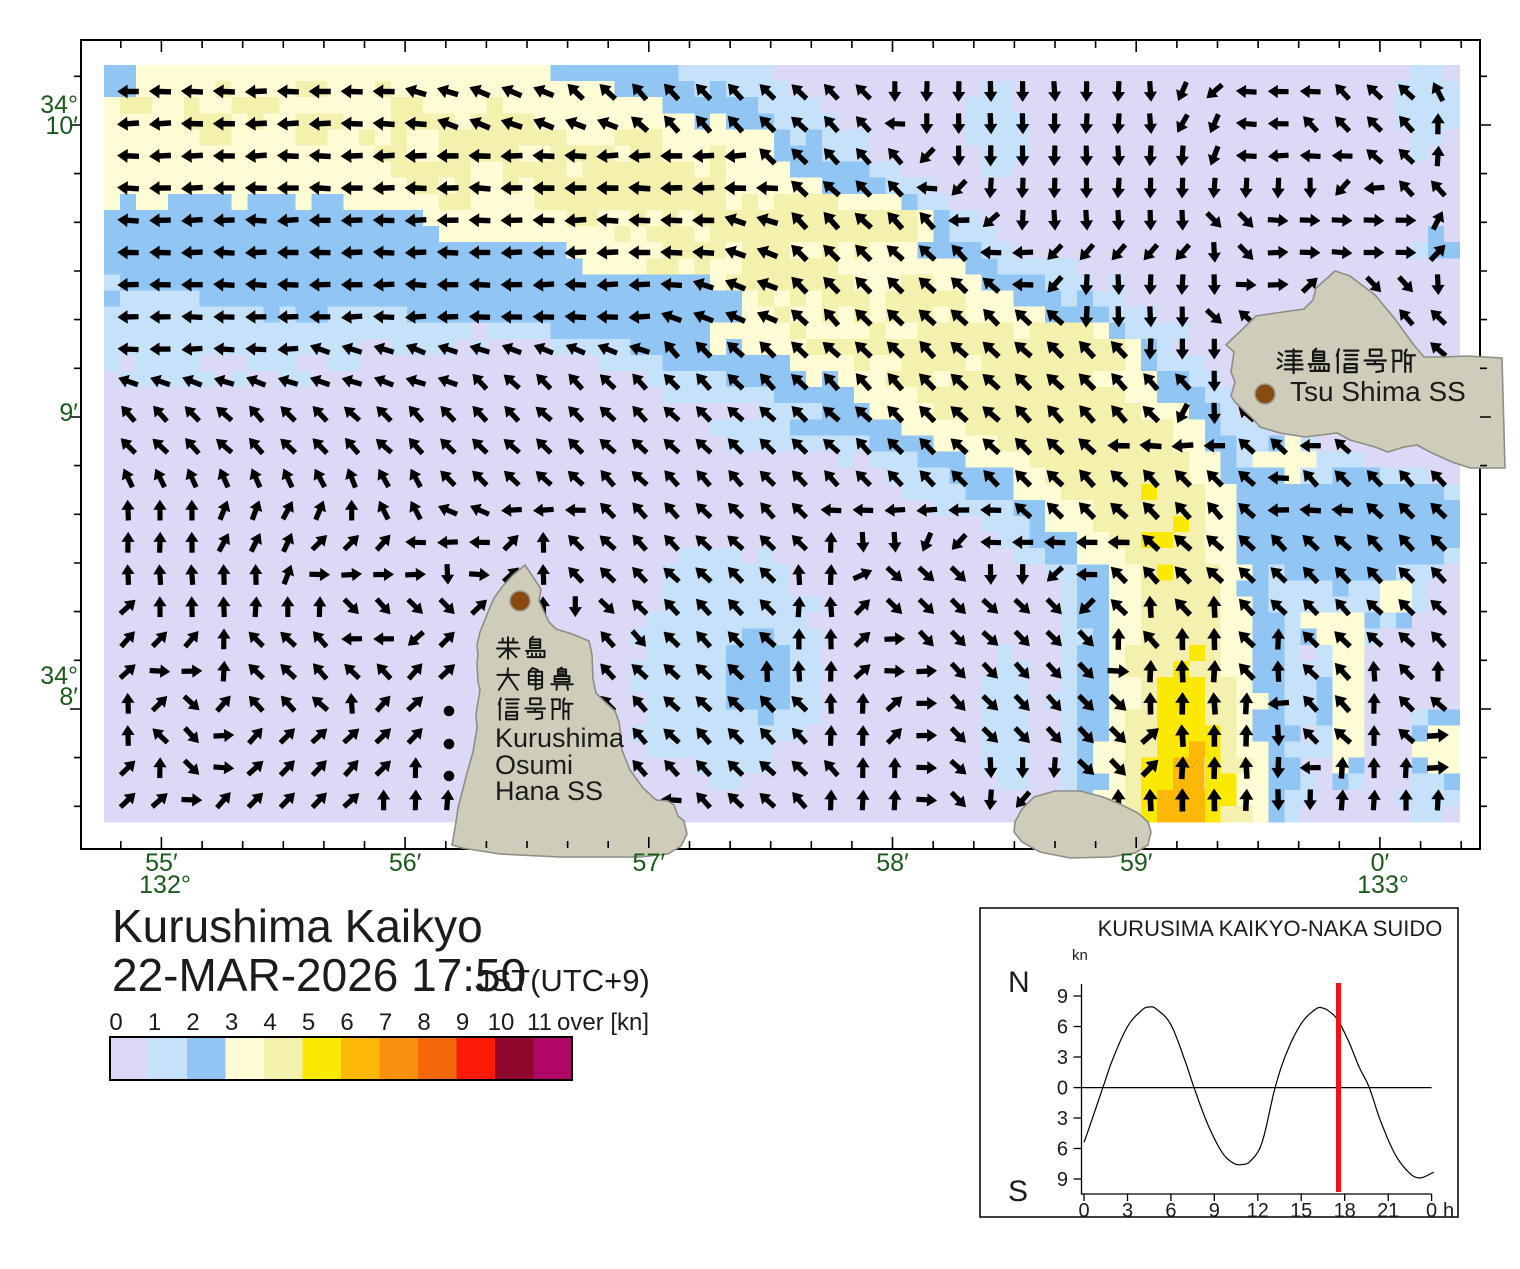  What do you see at coordinates (62, 126) in the screenshot?
I see `svg-text: 10′` at bounding box center [62, 126].